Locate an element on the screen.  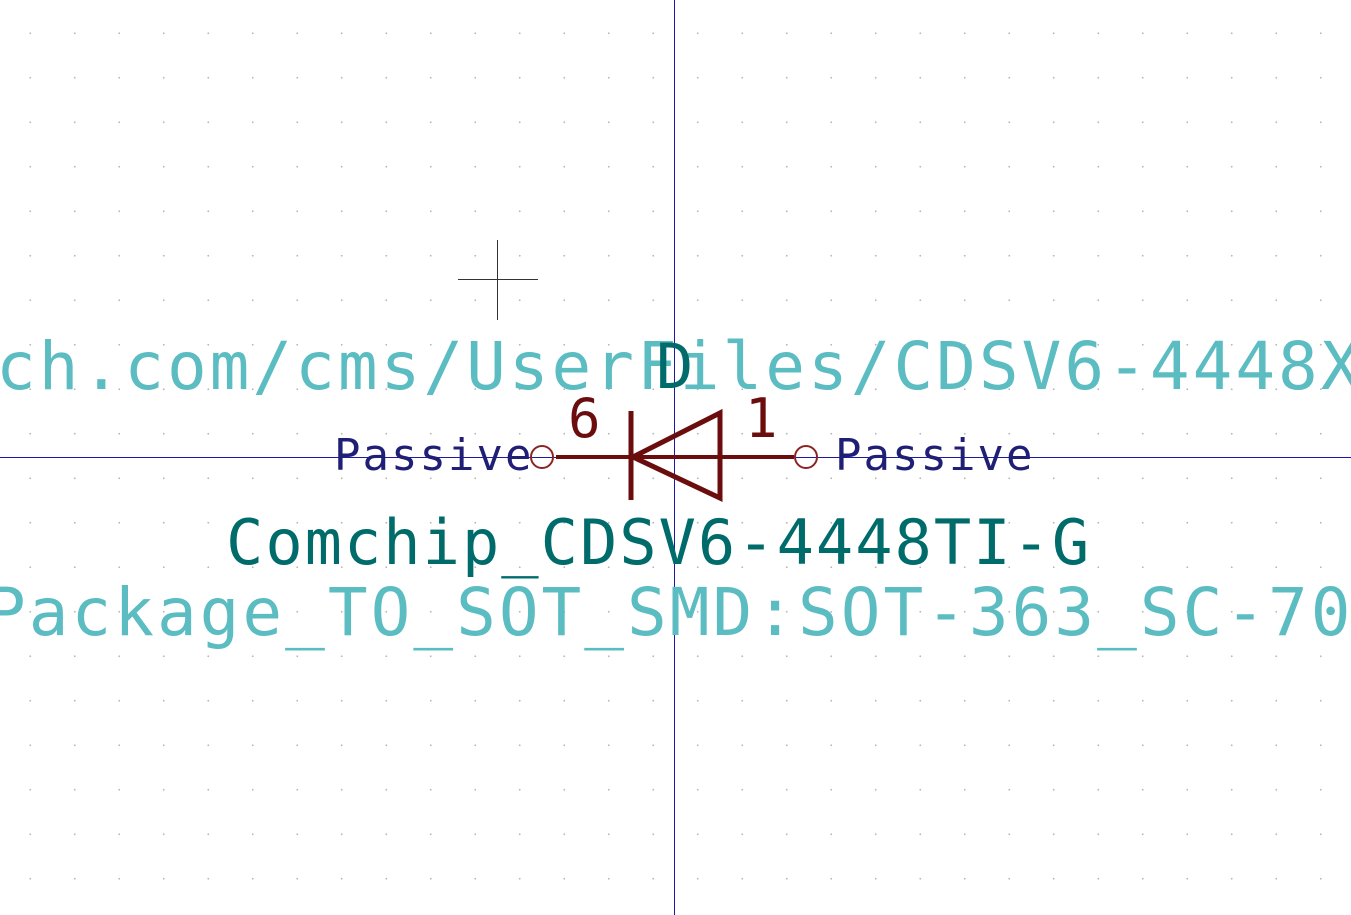
crosshair-cursor-icon is located at coordinates (498, 279).